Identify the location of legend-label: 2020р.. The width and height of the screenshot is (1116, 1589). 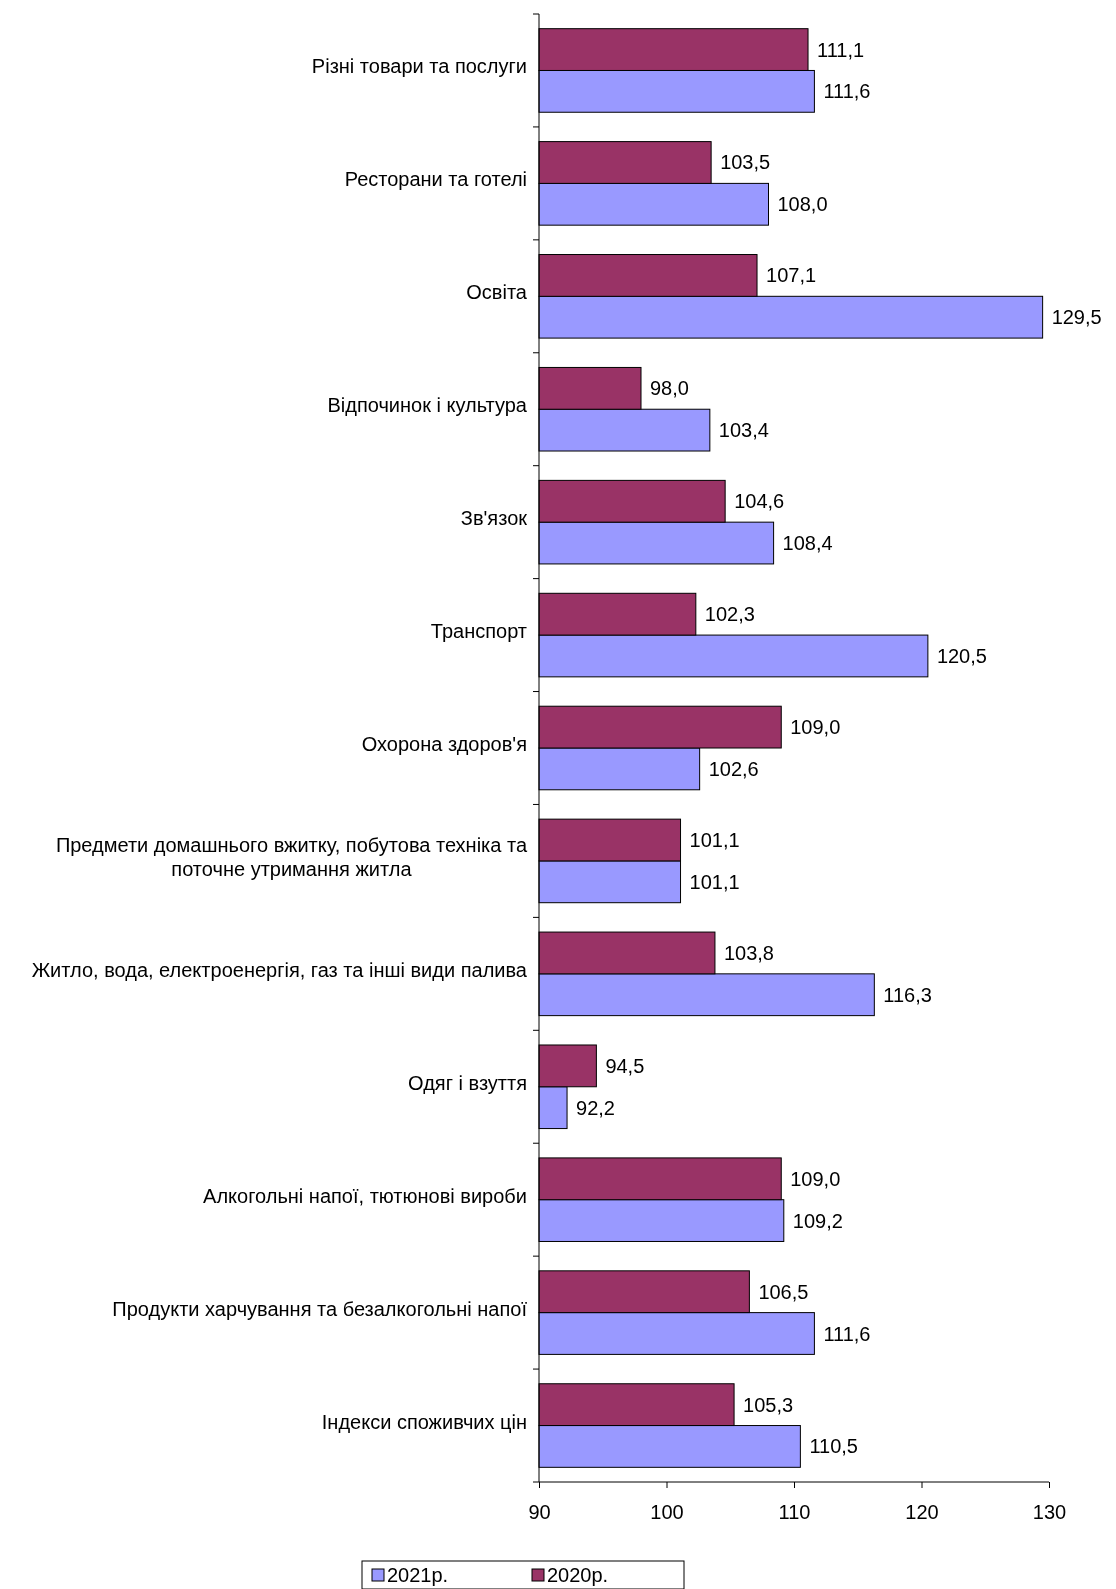
(578, 1575).